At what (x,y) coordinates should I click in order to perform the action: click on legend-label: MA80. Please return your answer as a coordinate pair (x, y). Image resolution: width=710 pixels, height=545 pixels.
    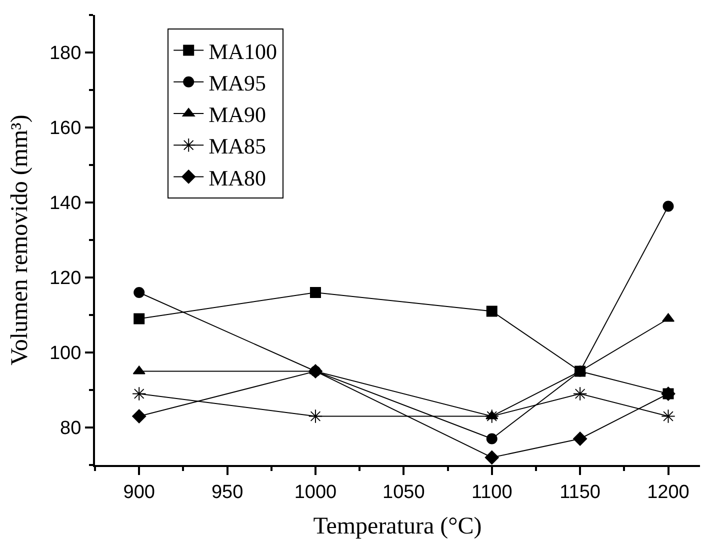
    Looking at the image, I should click on (237, 177).